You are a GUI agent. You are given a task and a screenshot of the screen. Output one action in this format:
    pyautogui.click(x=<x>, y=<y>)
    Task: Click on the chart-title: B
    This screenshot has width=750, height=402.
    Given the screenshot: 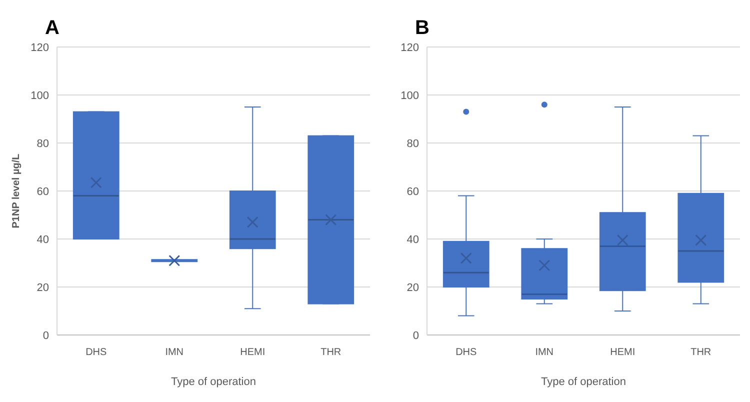 What is the action you would take?
    pyautogui.click(x=422, y=28)
    